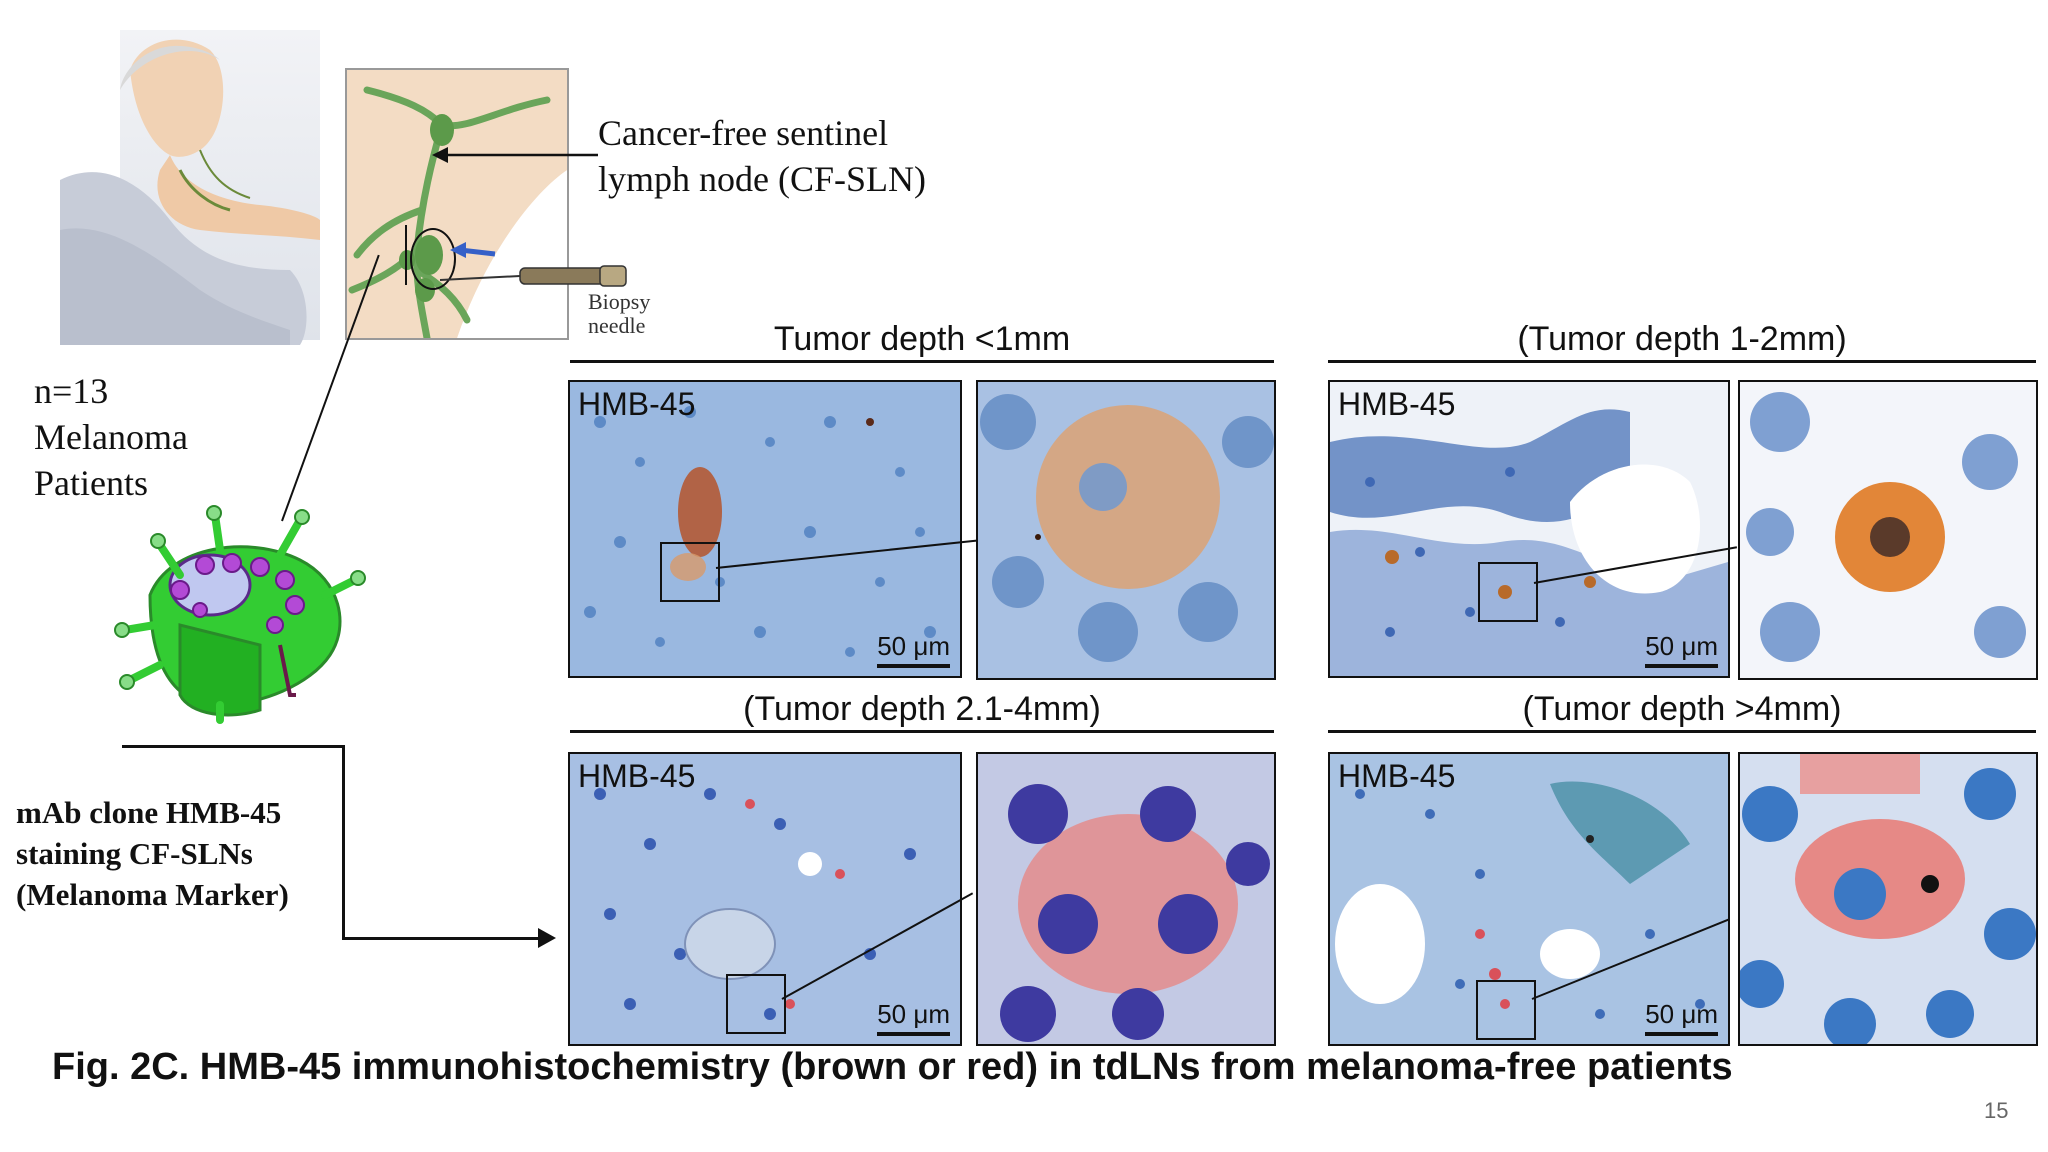 The height and width of the screenshot is (1152, 2048). I want to click on needle-marker, so click(406, 255).